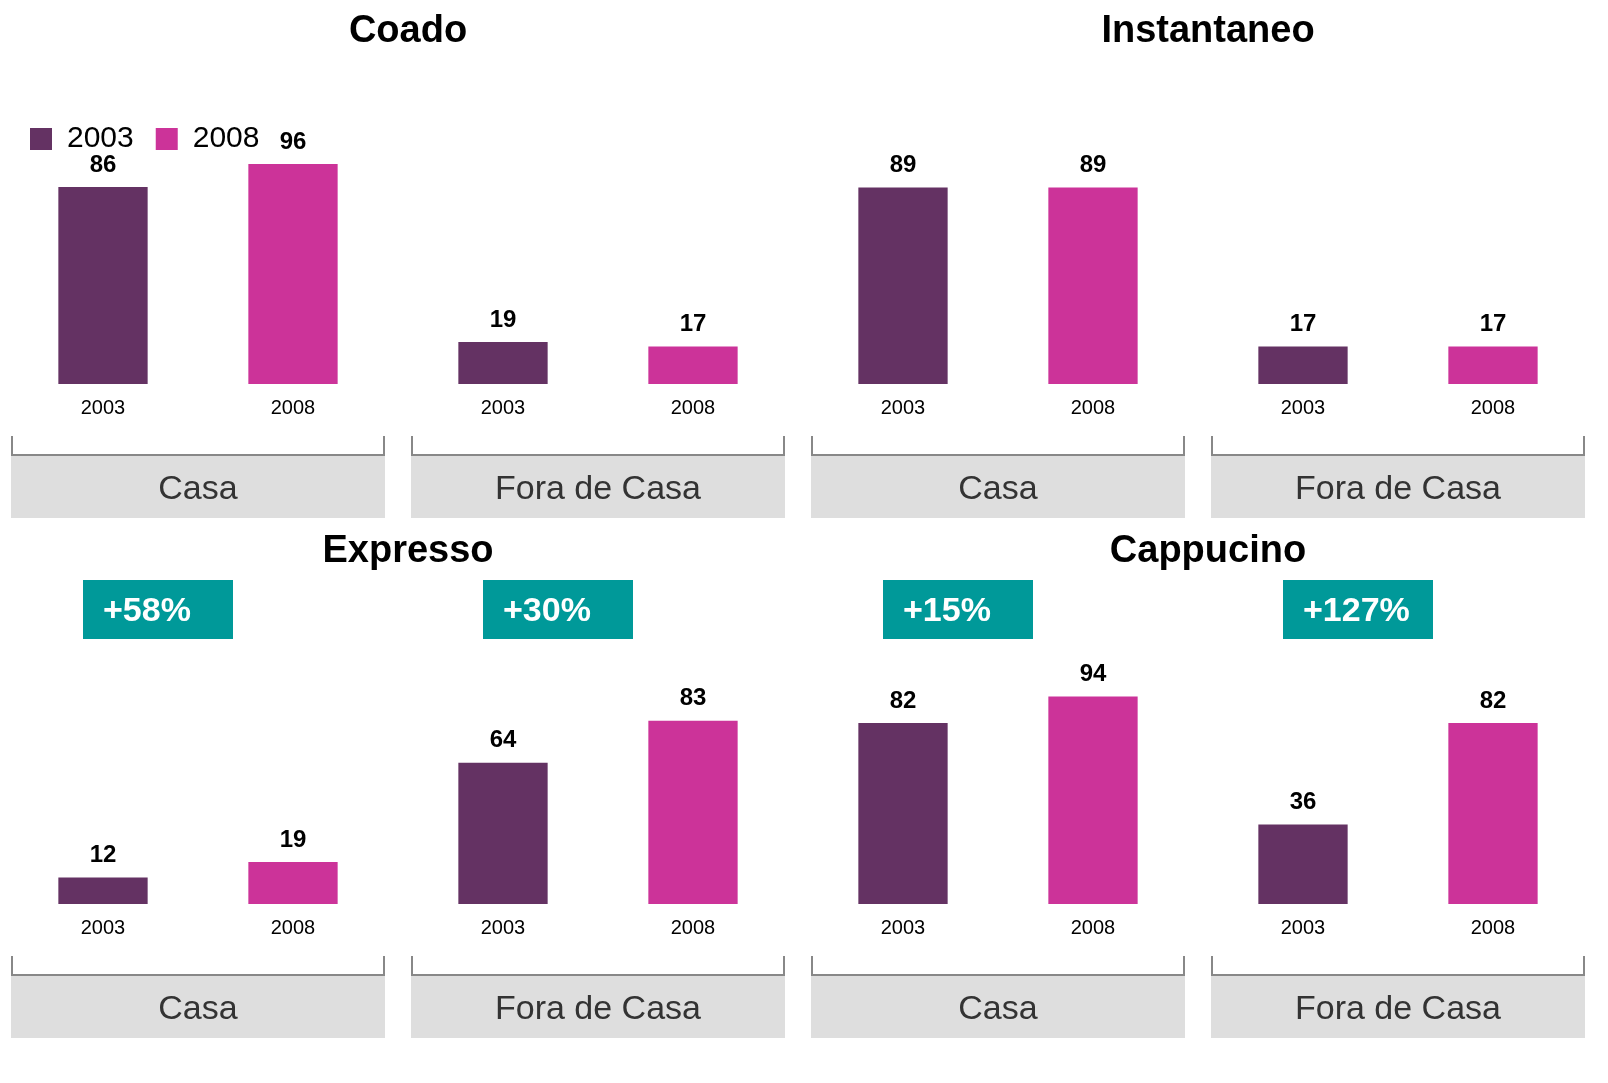 This screenshot has width=1608, height=1083. I want to click on text: +15%, so click(958, 609).